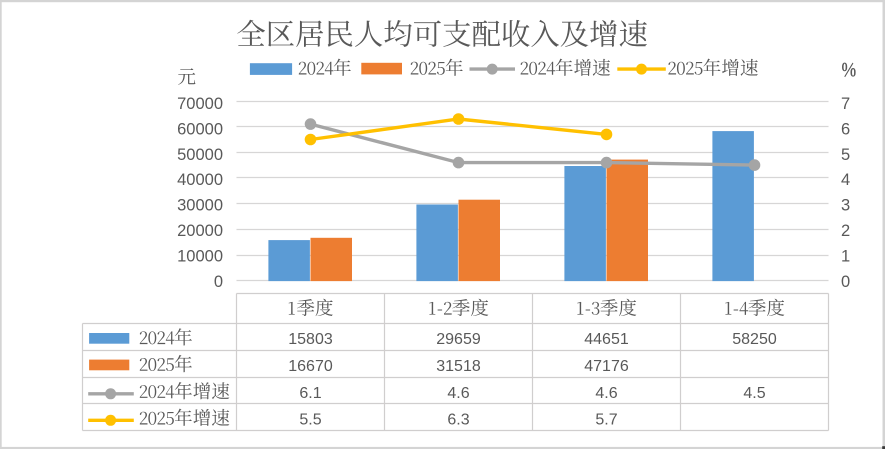  I want to click on svg-text: 3, so click(845, 206).